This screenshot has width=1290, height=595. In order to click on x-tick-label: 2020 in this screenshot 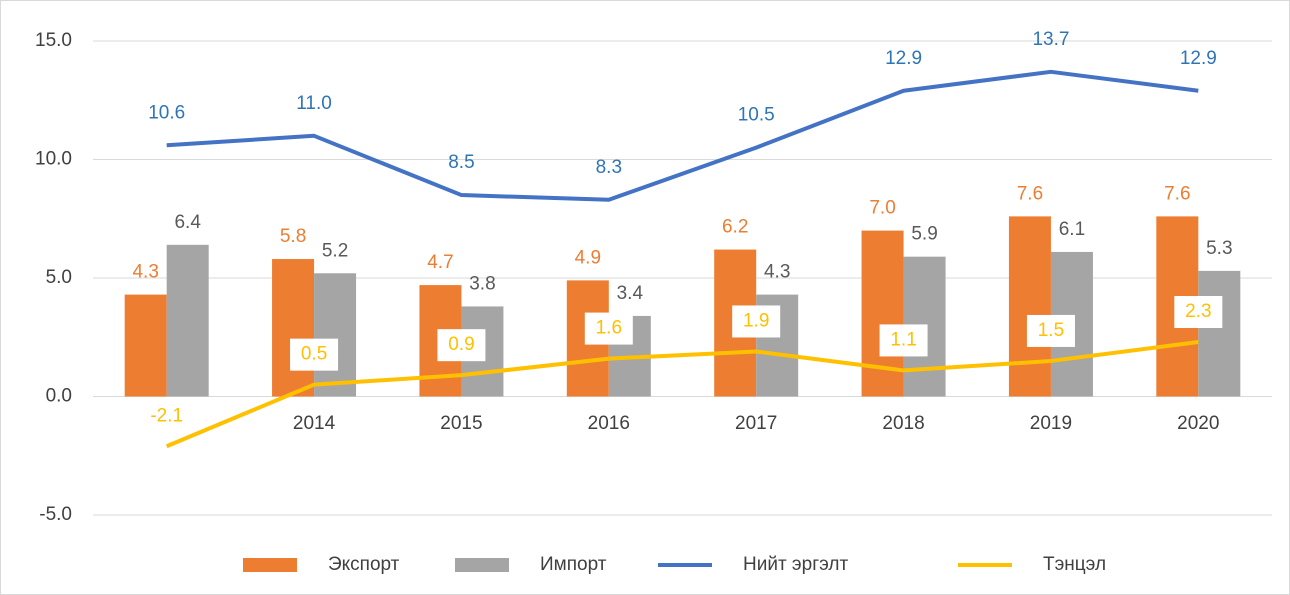, I will do `click(1198, 423)`.